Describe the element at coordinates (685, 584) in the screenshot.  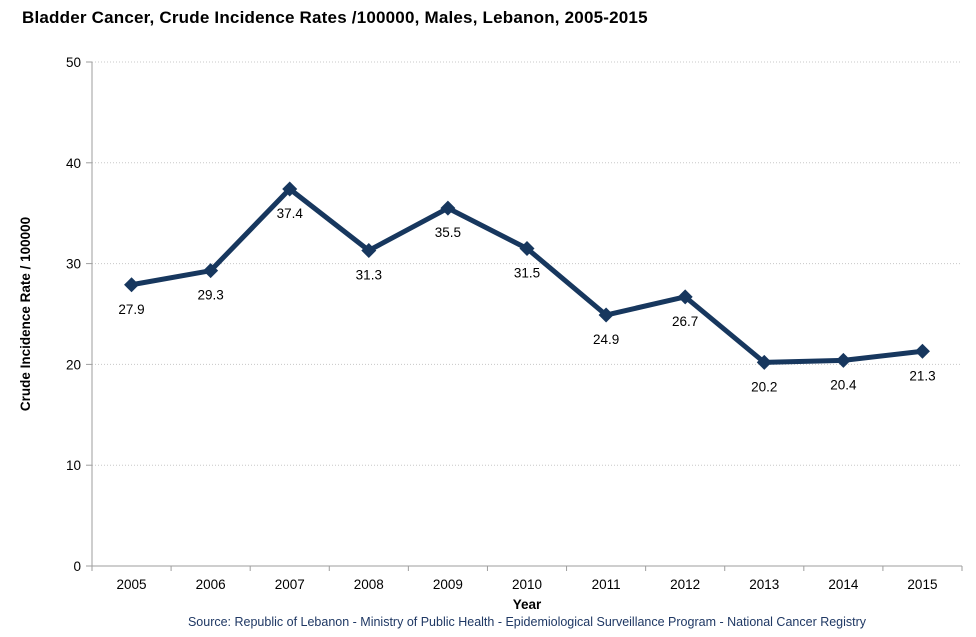
I see `x-tick-label: 2012` at that location.